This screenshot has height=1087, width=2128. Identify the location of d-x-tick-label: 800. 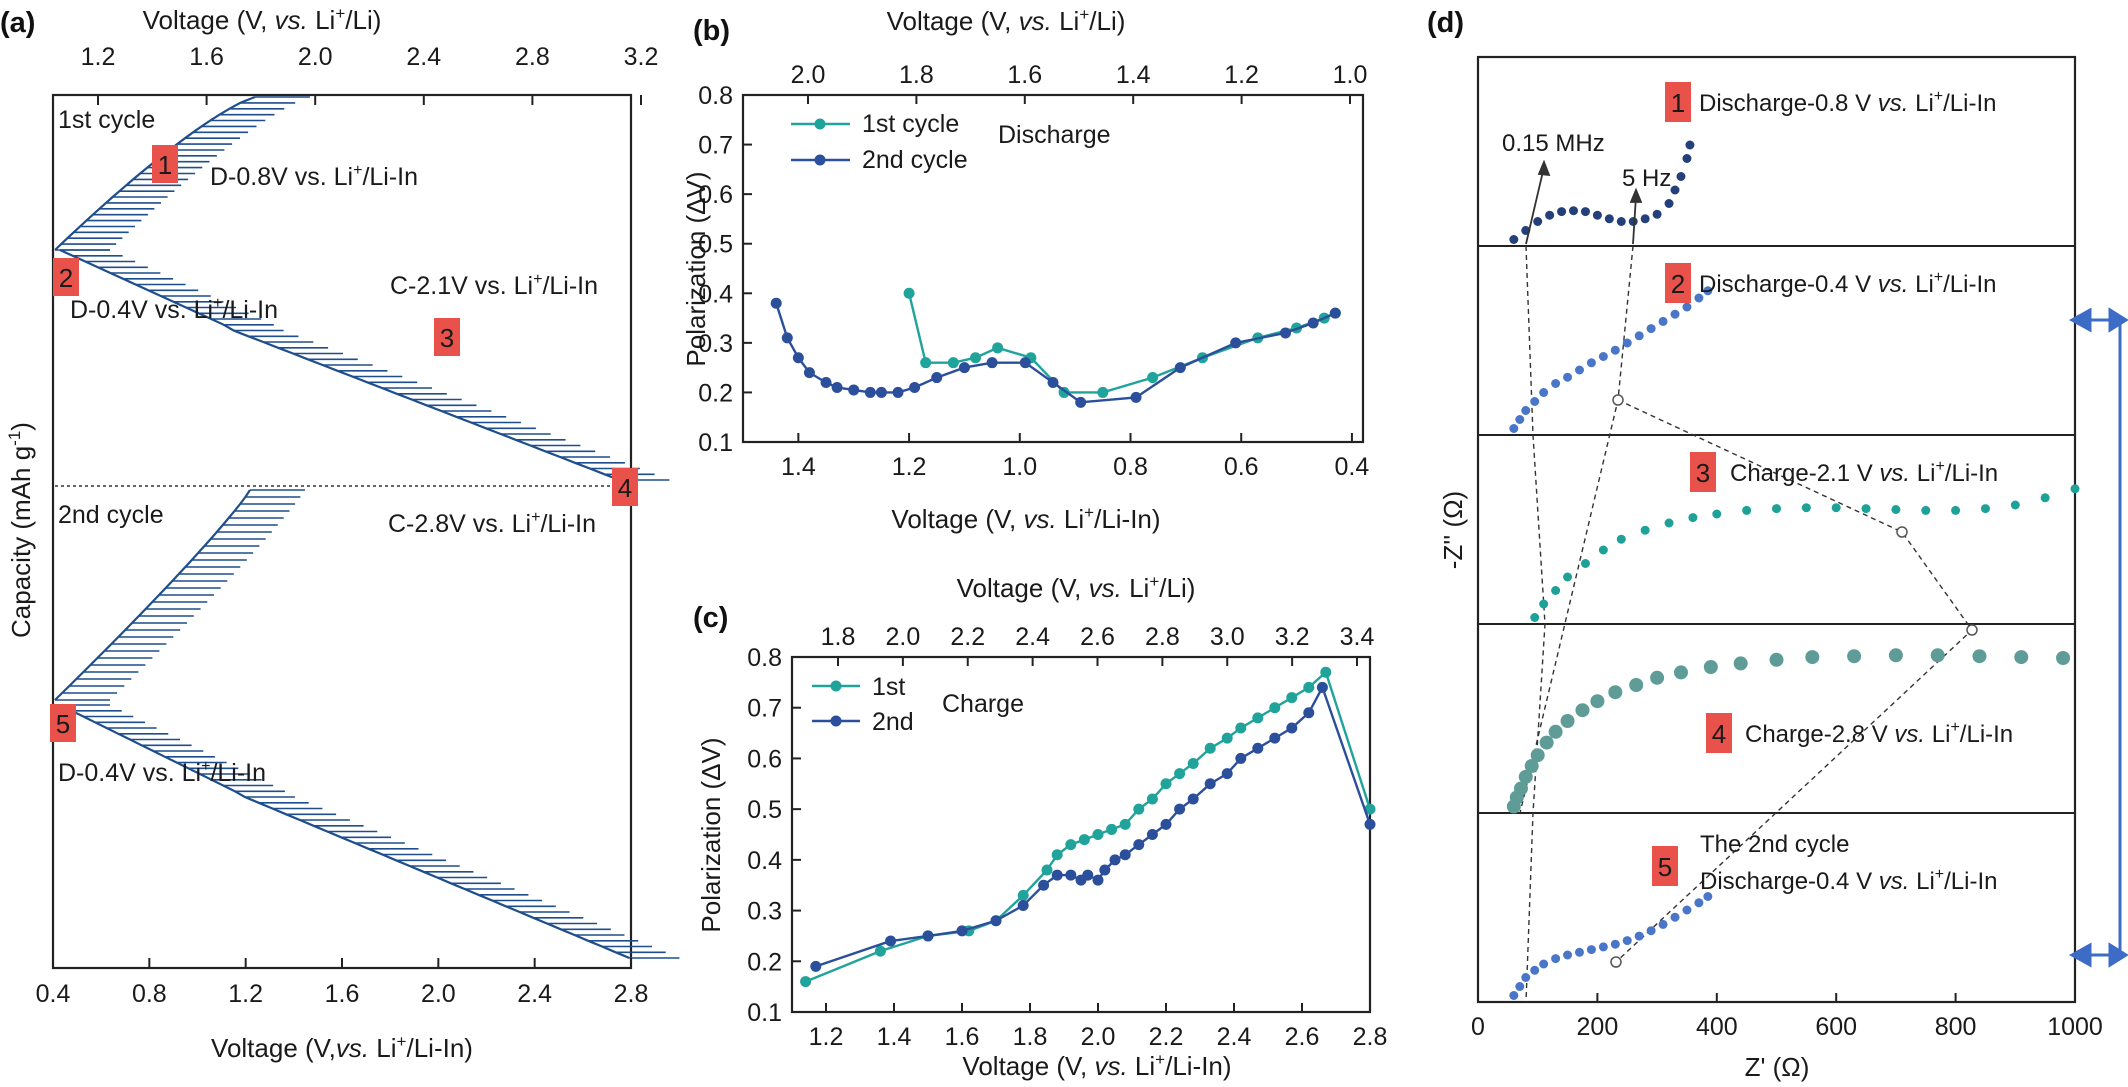
(1956, 1027).